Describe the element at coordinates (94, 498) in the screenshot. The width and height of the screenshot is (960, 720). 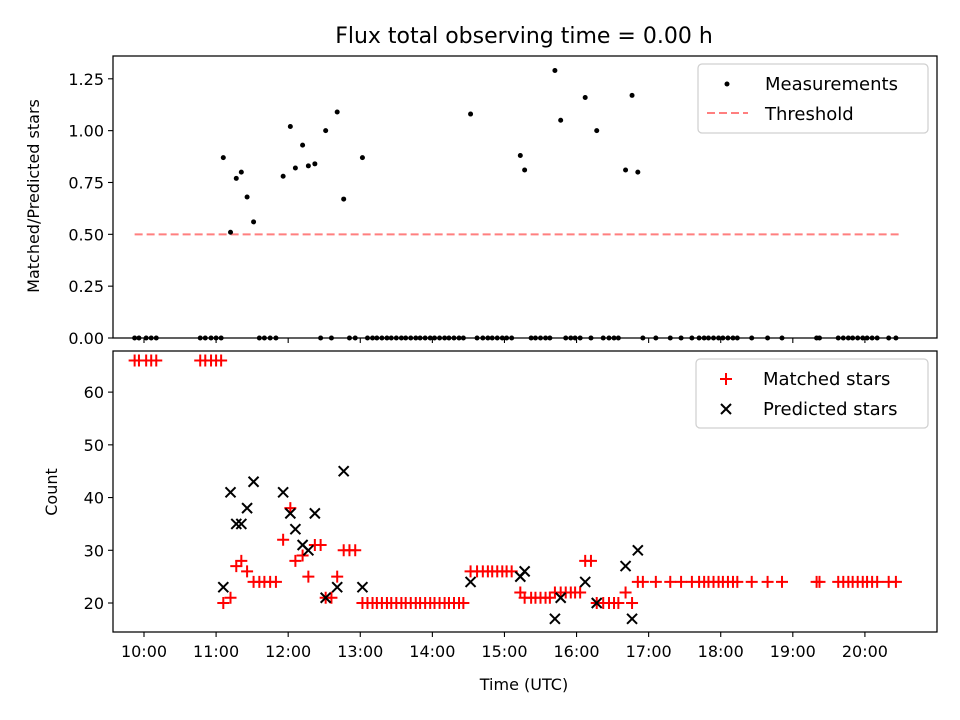
I see `bottom-y-tick-label: 40` at that location.